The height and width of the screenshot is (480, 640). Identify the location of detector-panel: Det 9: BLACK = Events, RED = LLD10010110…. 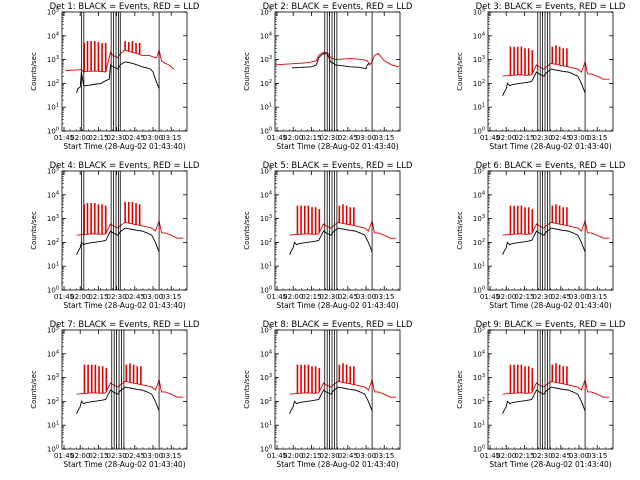
(541, 394).